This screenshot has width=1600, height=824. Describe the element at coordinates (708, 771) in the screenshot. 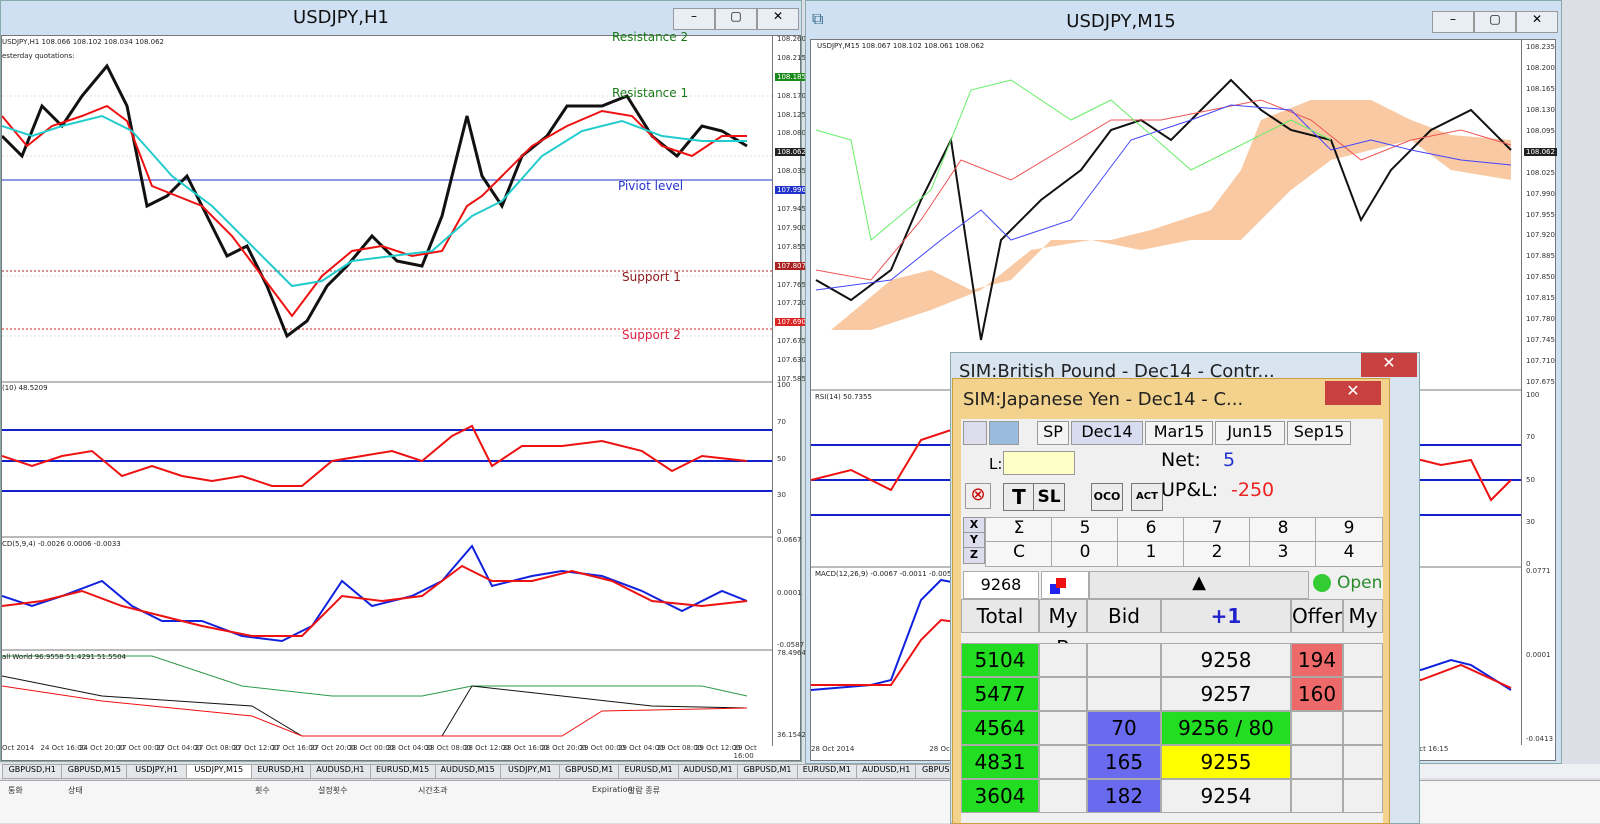

I see `tab: AUDUSD,M1` at that location.